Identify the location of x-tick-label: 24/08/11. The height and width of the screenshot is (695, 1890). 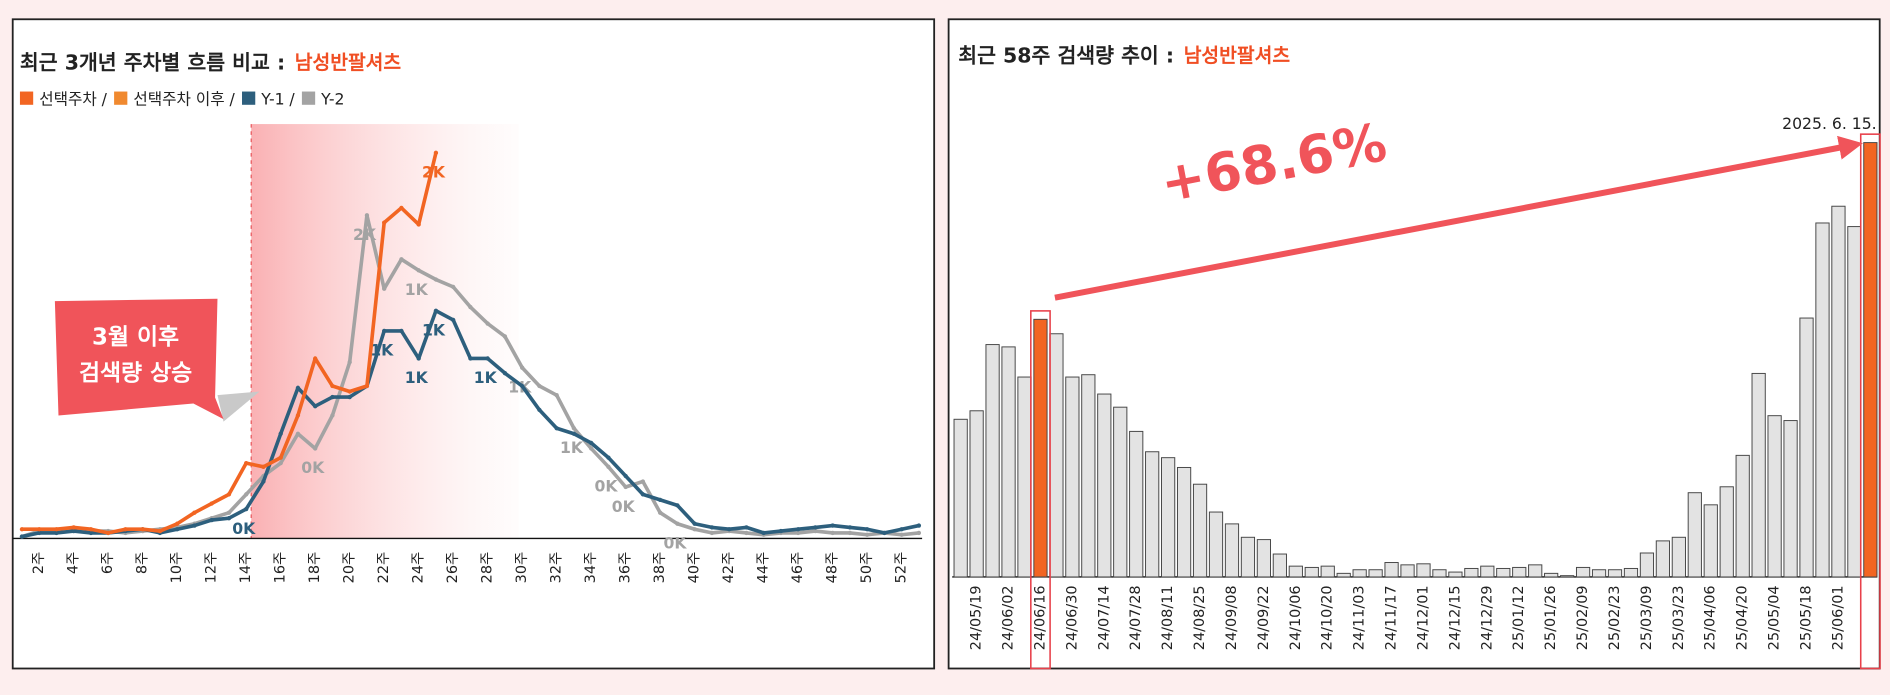
(1168, 617).